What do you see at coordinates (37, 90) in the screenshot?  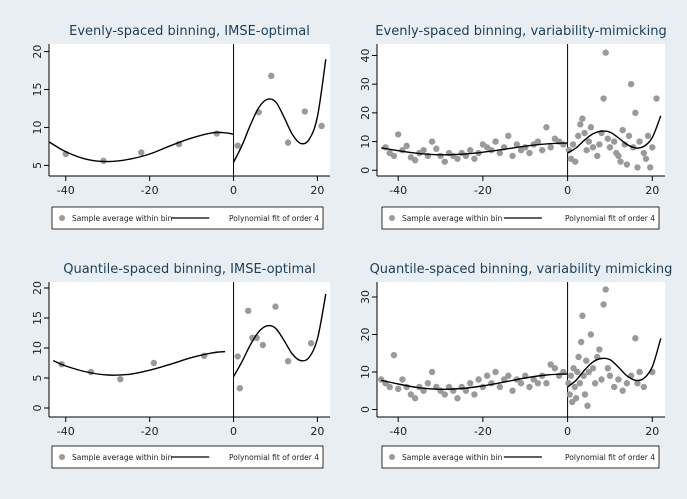 I see `y-tick-label: 15` at bounding box center [37, 90].